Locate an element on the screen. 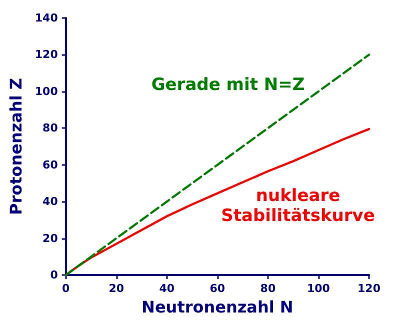  x-tick-label: 20 is located at coordinates (116, 288).